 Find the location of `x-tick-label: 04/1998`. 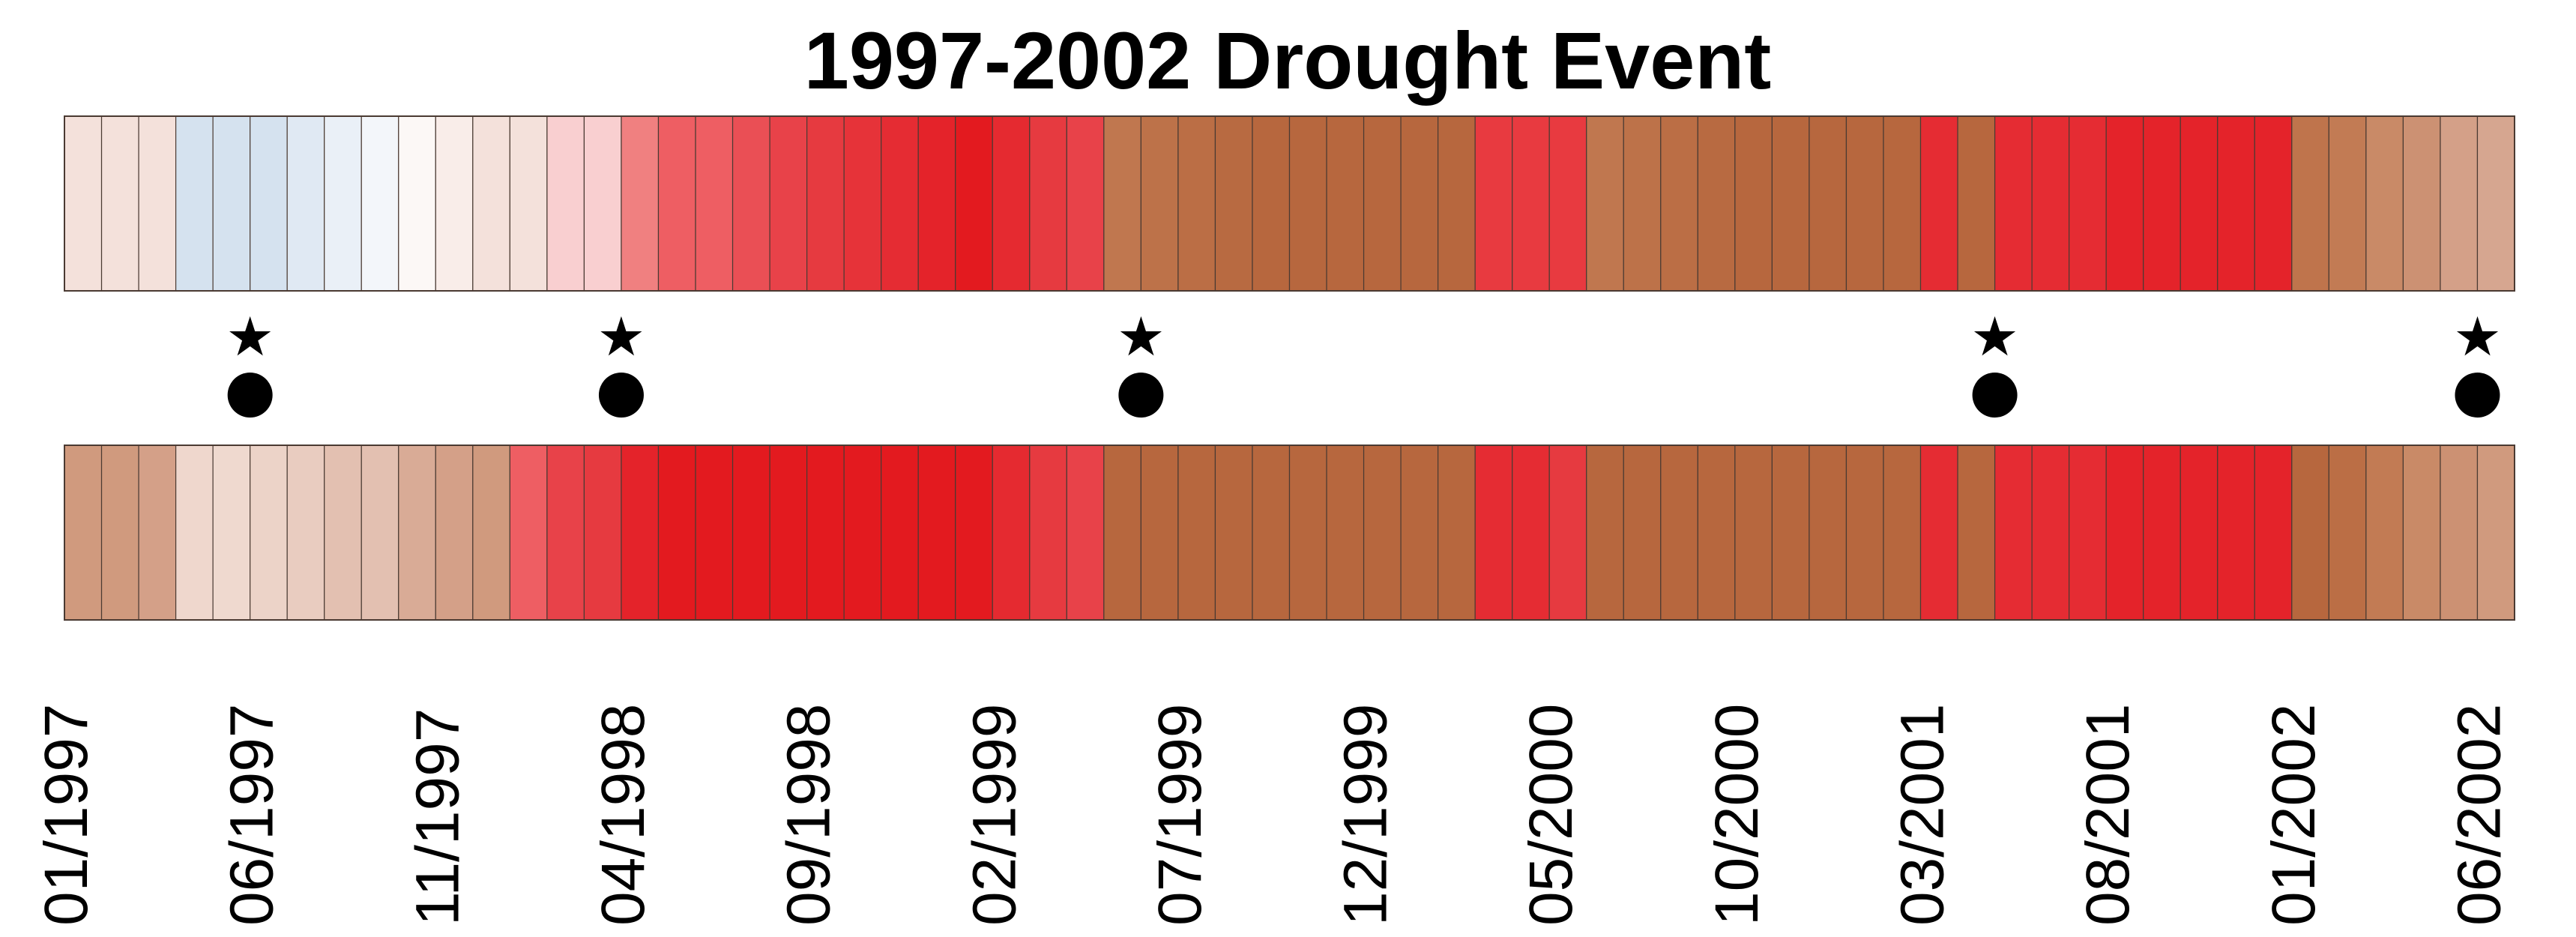

x-tick-label: 04/1998 is located at coordinates (623, 815).